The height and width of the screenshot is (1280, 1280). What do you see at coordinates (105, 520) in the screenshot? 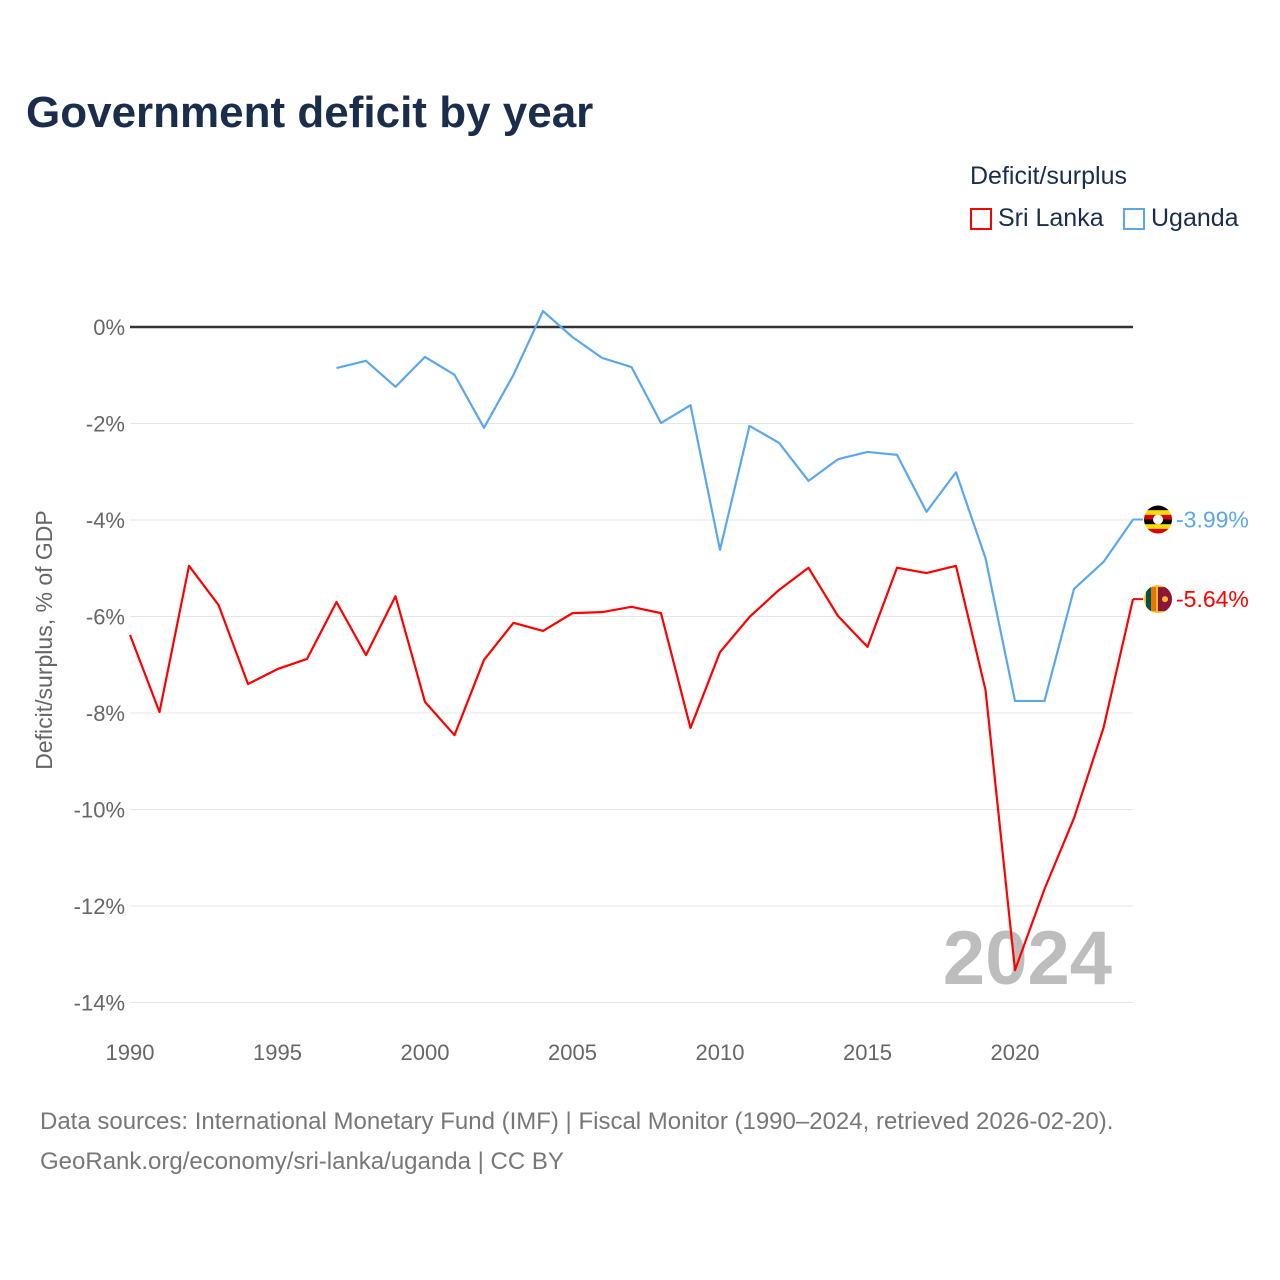
I see `y-tick-label: -4%` at bounding box center [105, 520].